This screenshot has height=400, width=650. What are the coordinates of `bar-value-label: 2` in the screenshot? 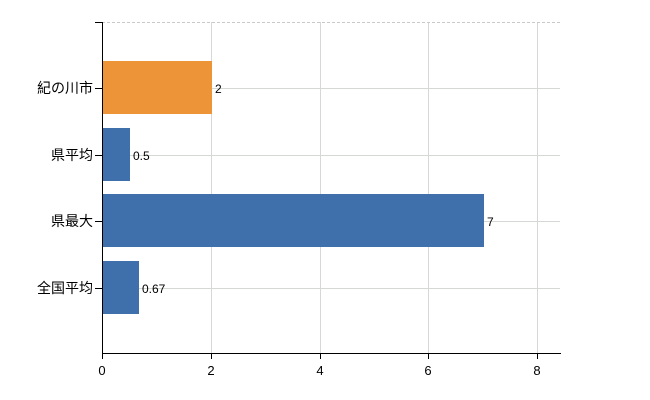 It's located at (218, 89).